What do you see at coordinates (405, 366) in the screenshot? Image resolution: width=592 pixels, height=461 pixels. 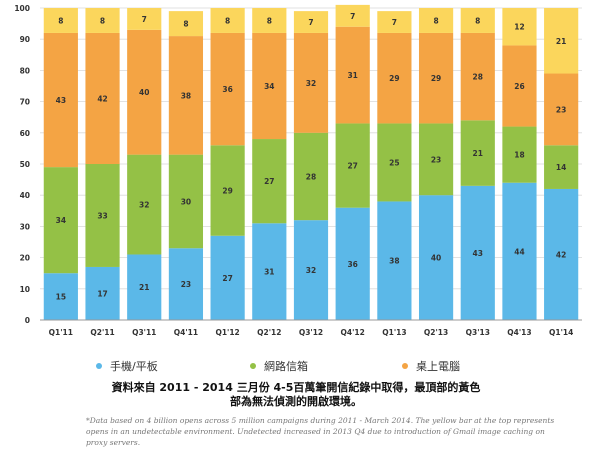 I see `legend-swatch-desktop` at bounding box center [405, 366].